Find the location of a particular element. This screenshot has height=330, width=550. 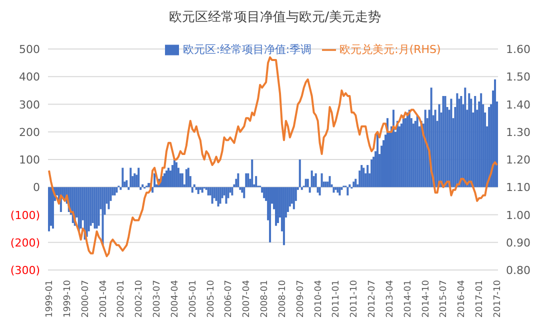

x-tick-label: 2007-04 is located at coordinates (247, 299).